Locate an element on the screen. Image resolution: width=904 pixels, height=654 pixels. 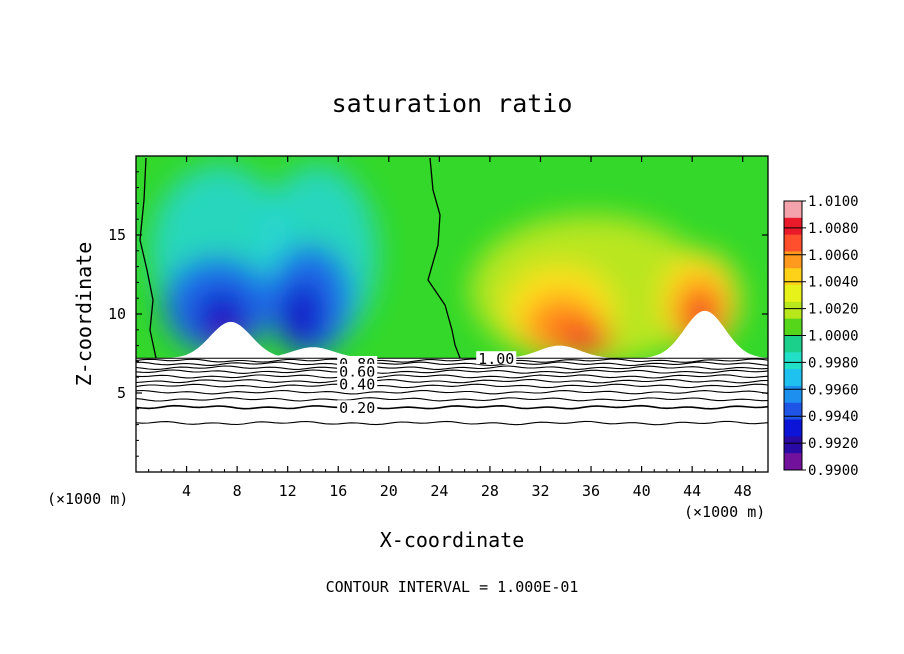
contour-label: 0.20 is located at coordinates (357, 408).